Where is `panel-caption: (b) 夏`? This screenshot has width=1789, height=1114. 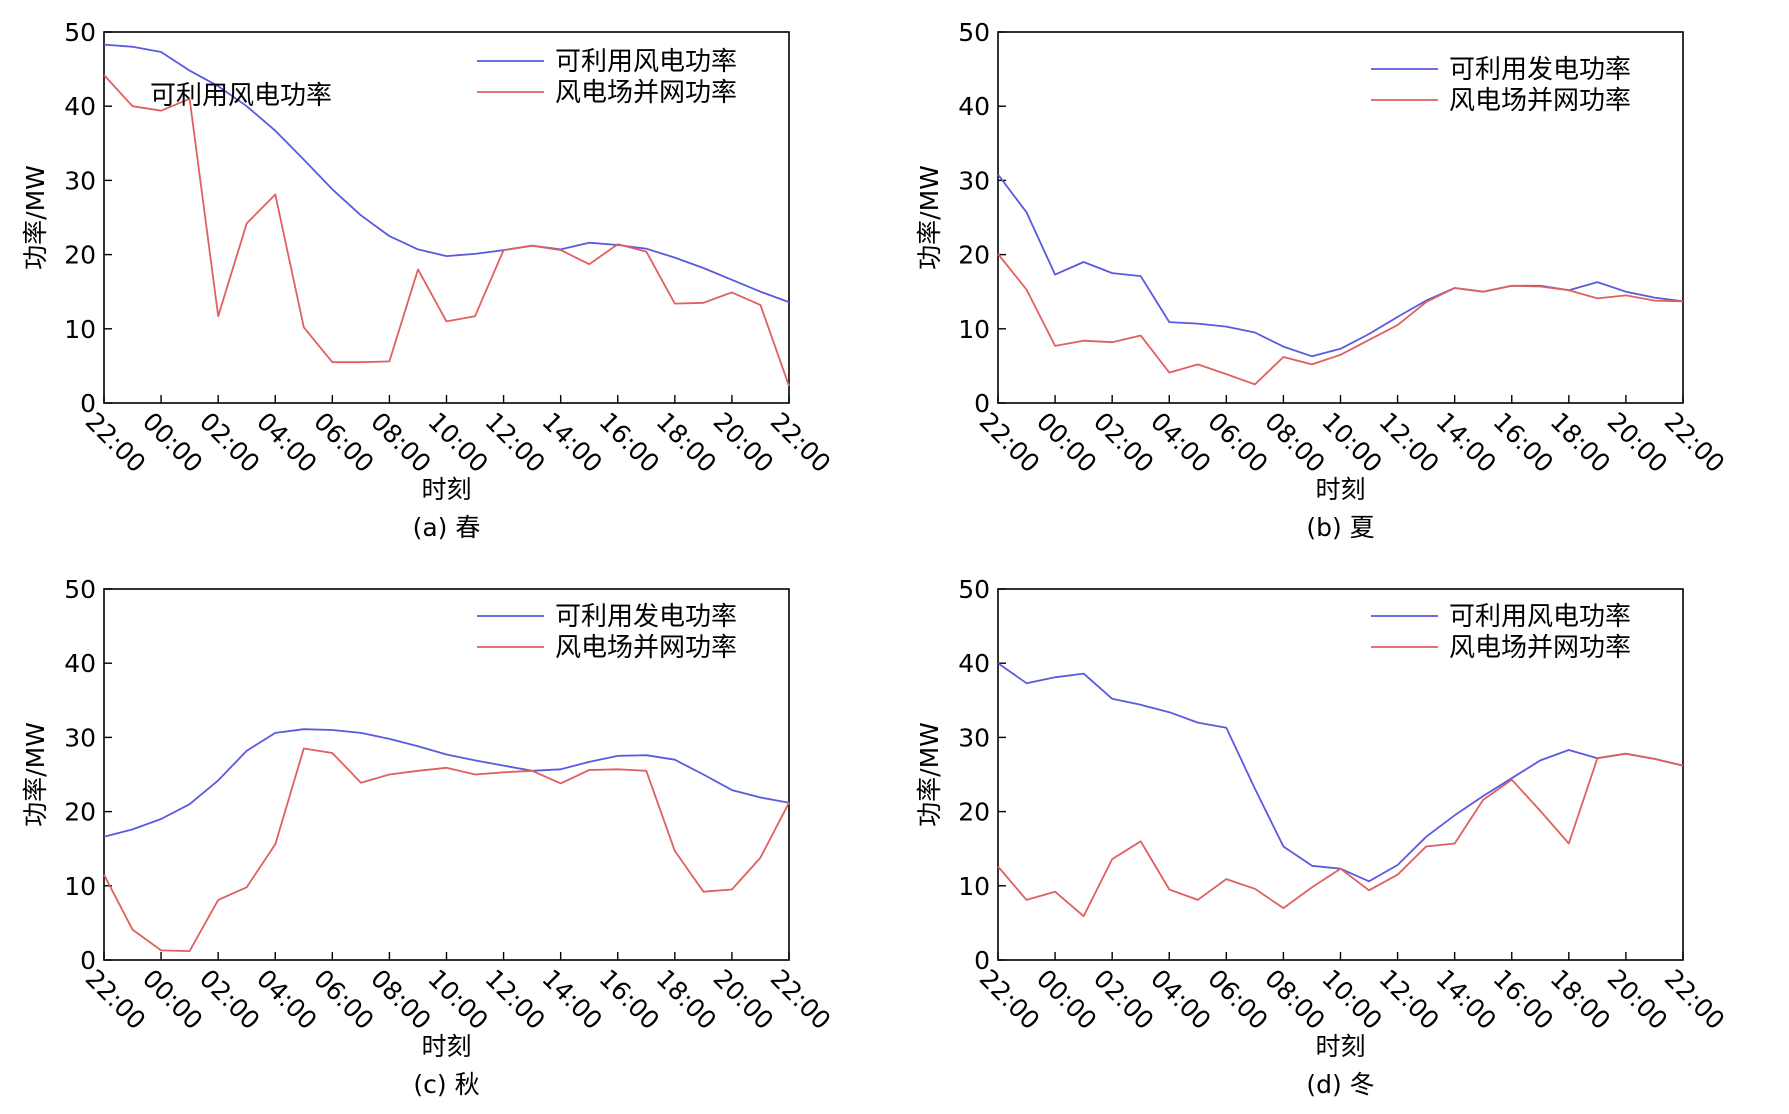
panel-caption: (b) 夏 is located at coordinates (1340, 527).